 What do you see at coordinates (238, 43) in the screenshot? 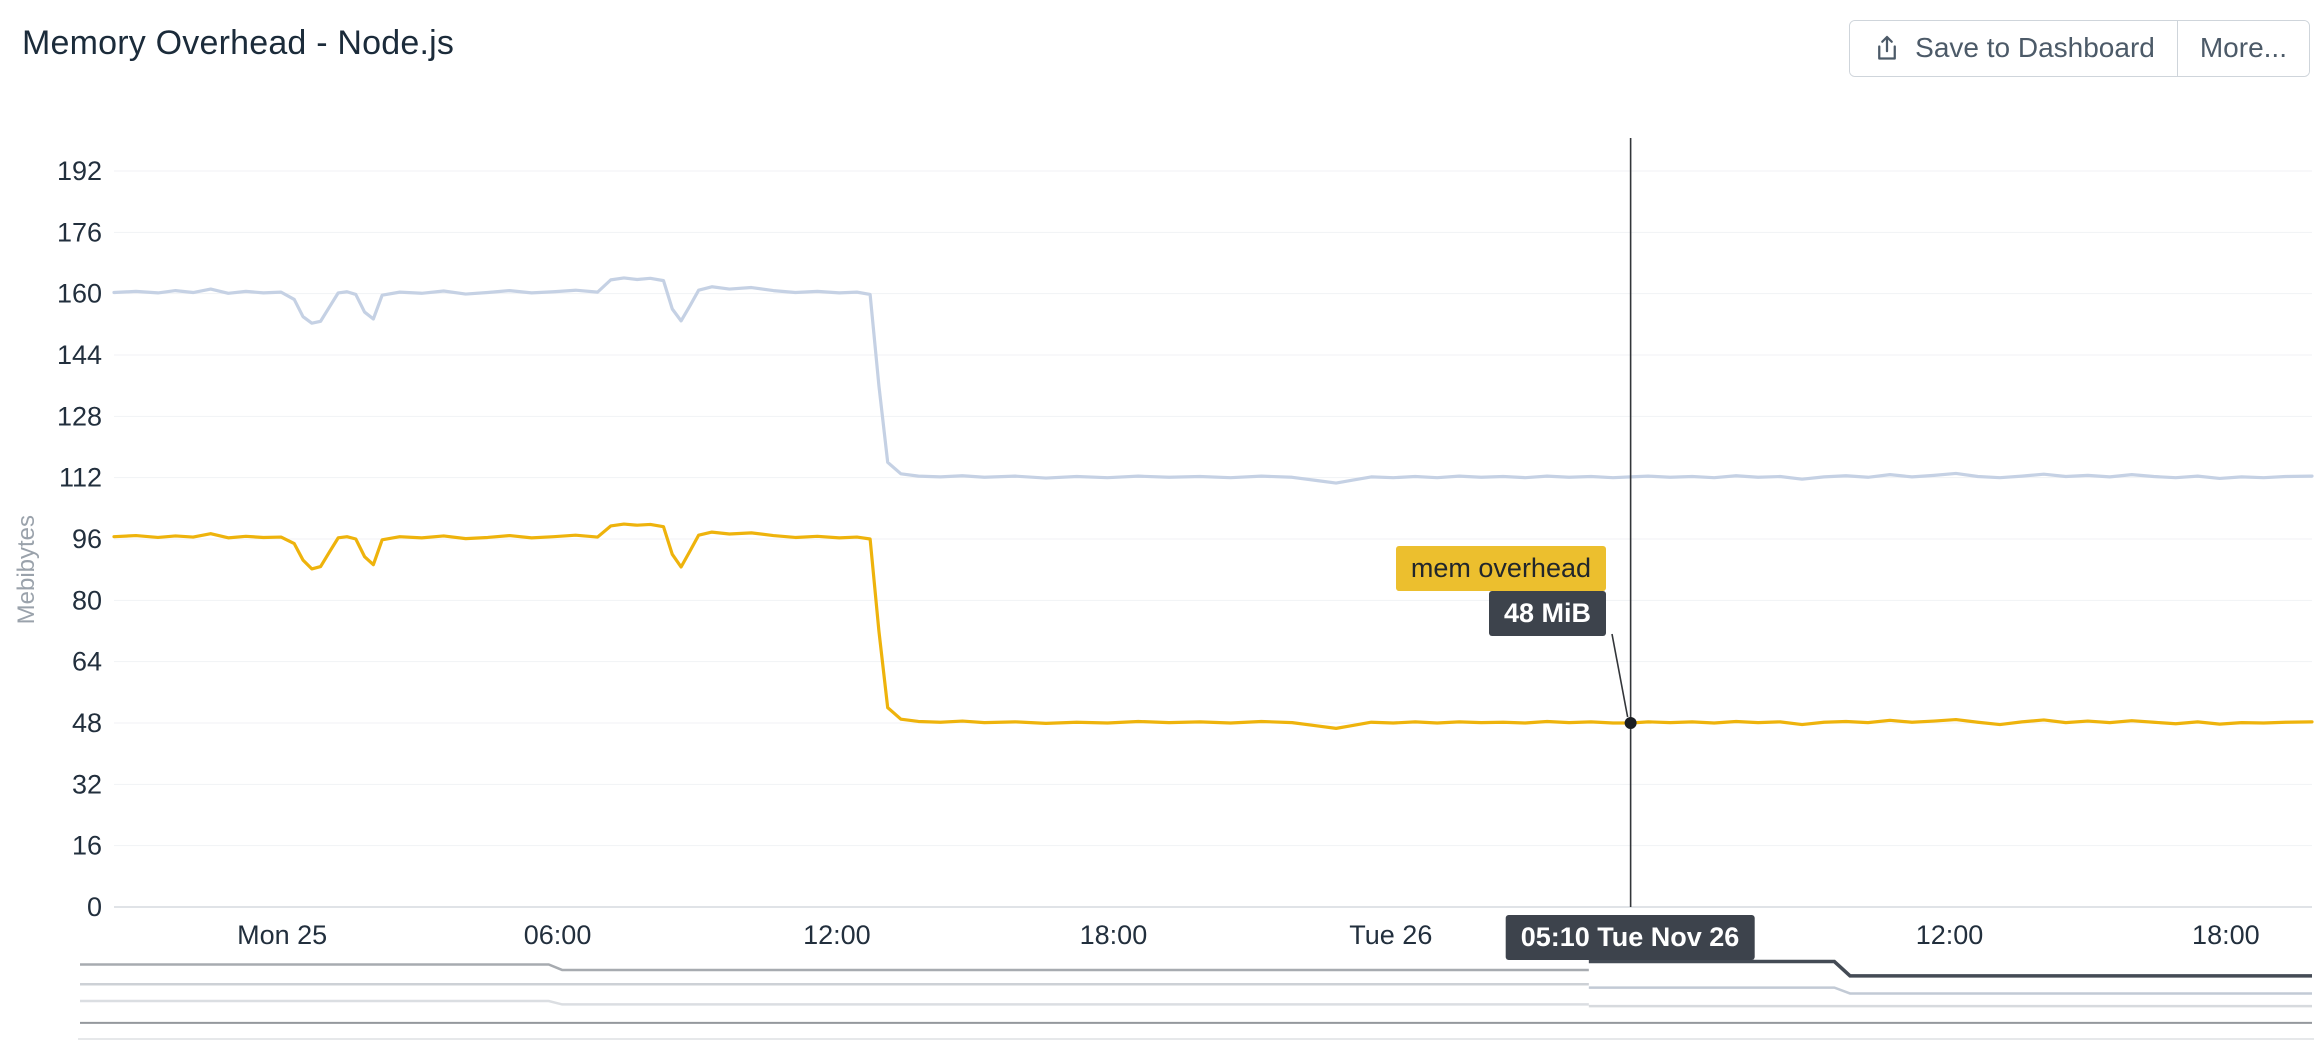
I see `page-title: Memory Overhead - Node.js` at bounding box center [238, 43].